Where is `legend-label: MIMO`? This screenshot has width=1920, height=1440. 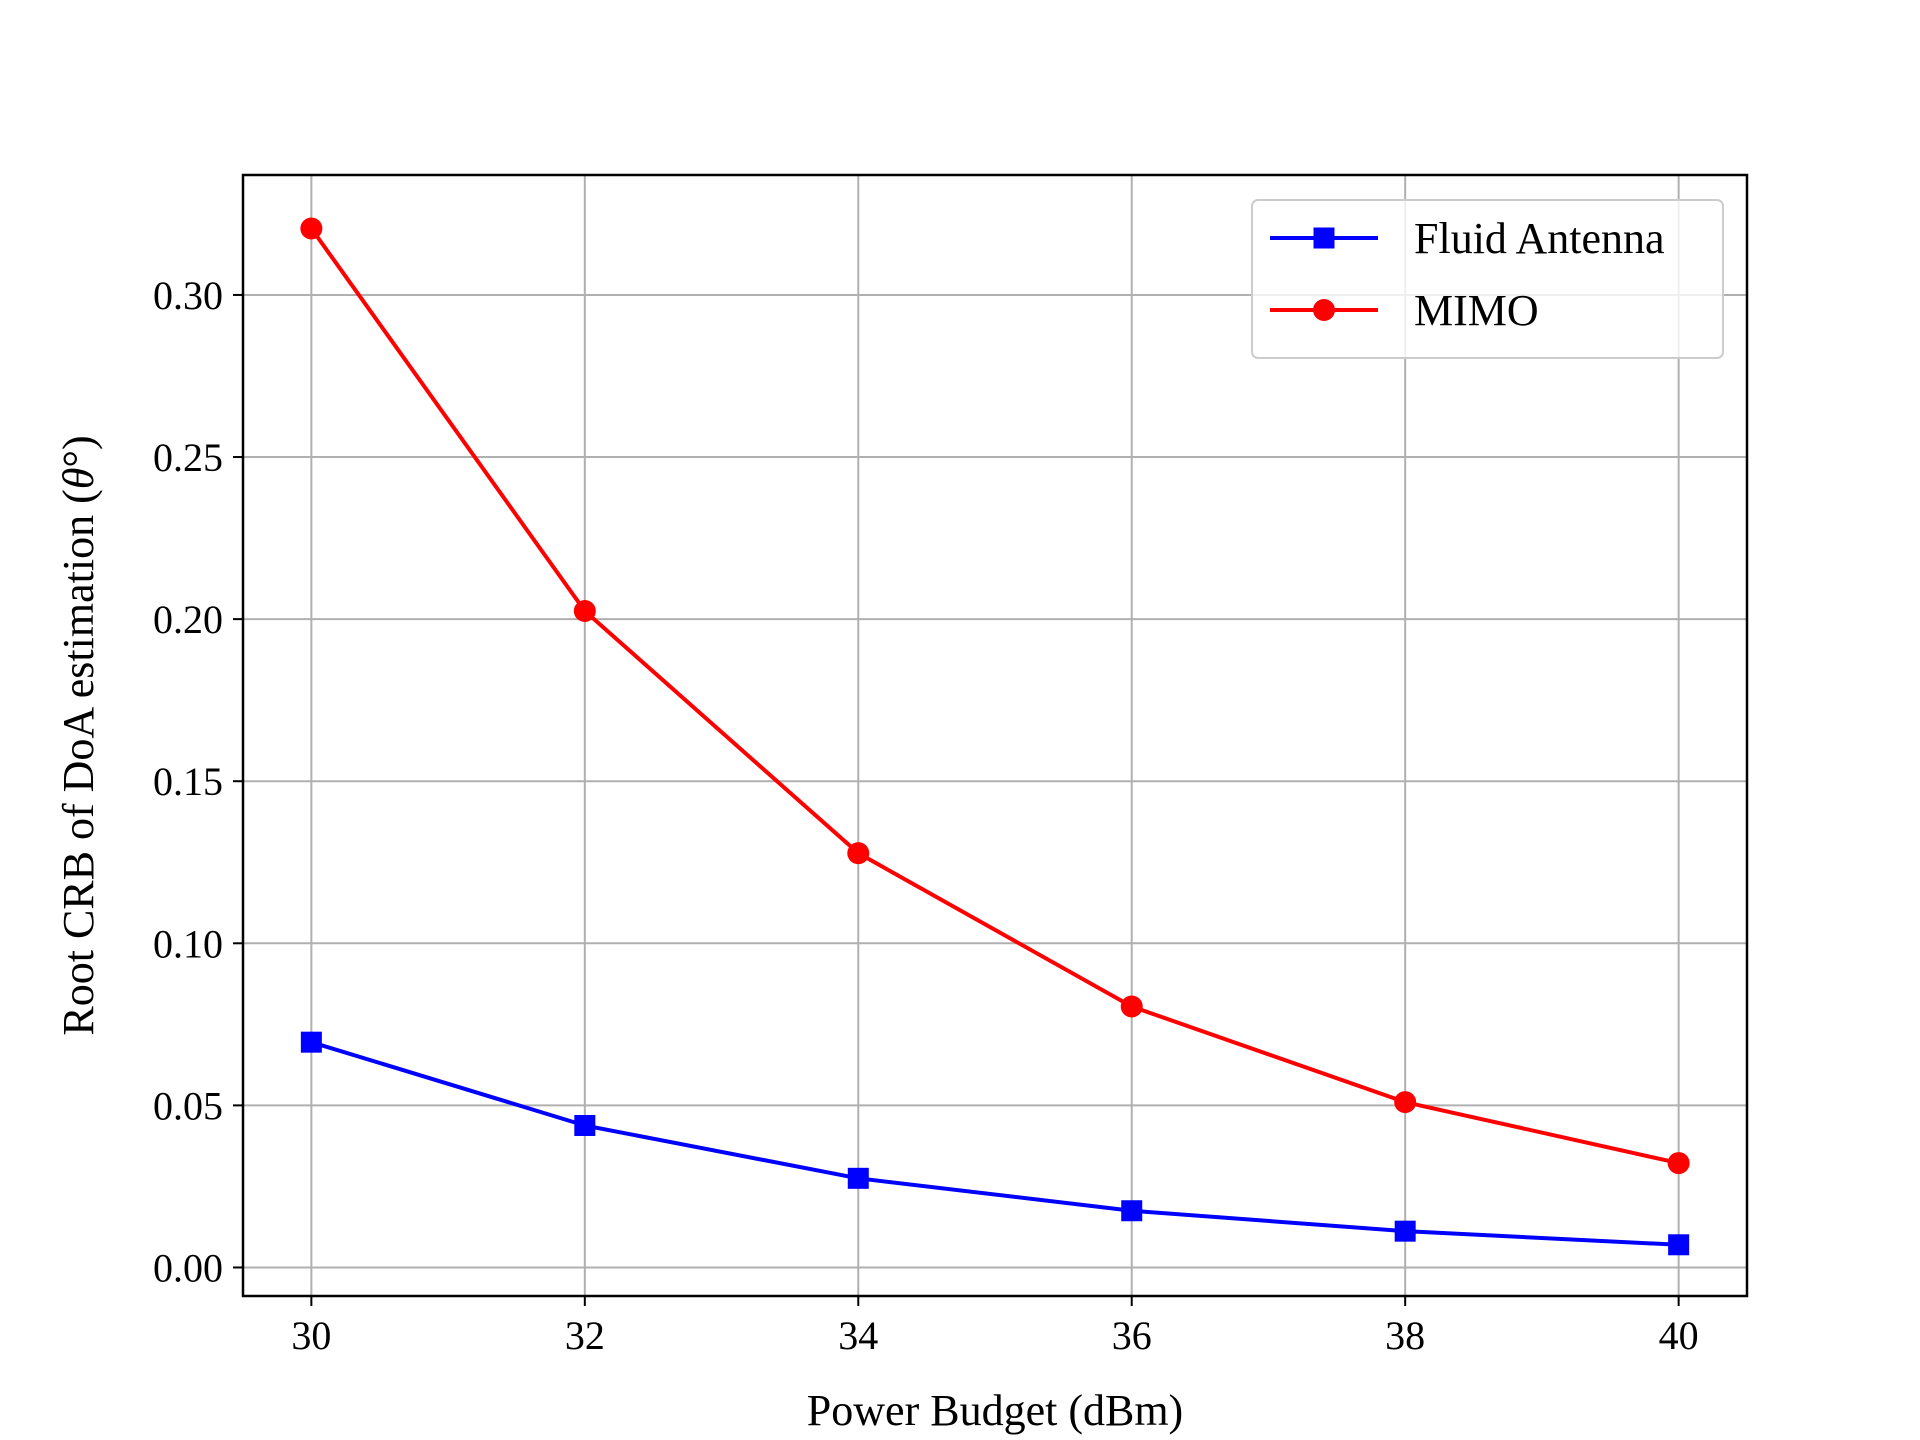 legend-label: MIMO is located at coordinates (1476, 310).